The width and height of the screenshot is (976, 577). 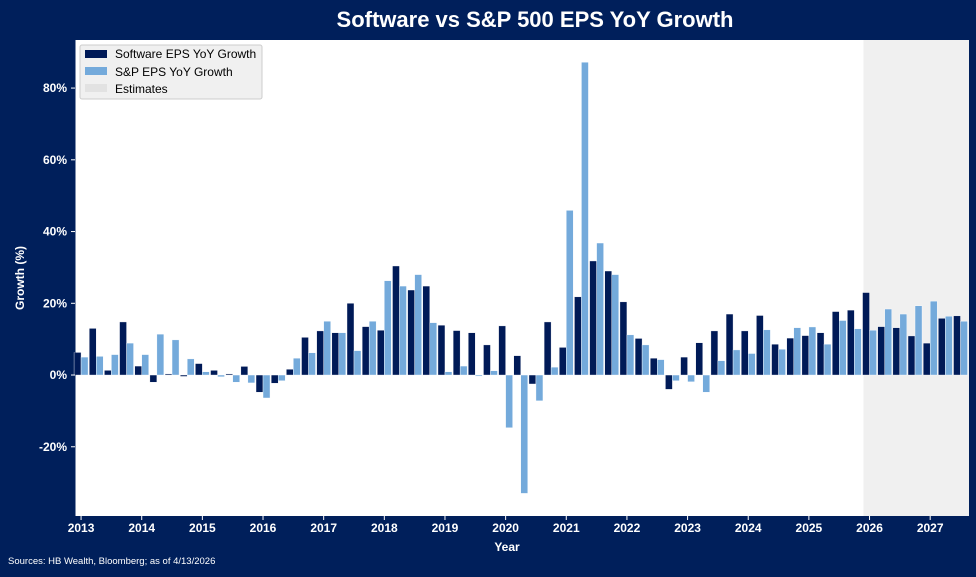 I want to click on software-bar-2016-Q2, so click(x=274, y=379).